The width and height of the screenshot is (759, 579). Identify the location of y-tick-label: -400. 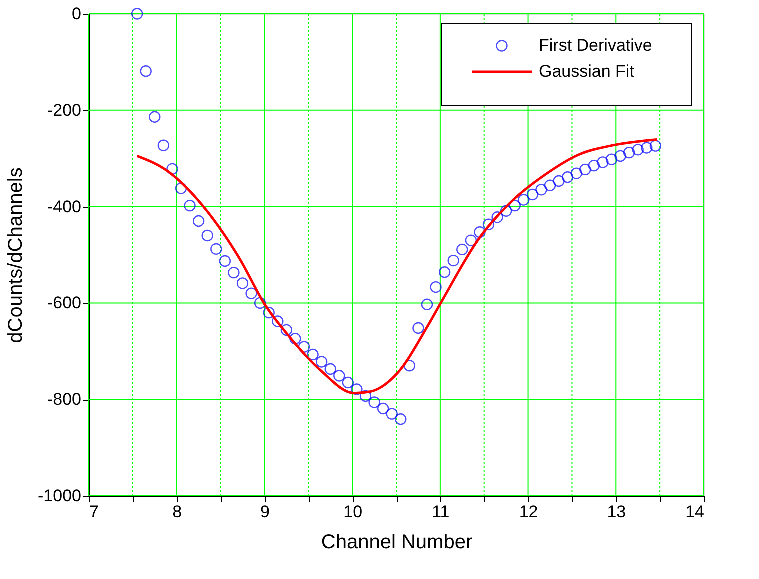
(64, 206).